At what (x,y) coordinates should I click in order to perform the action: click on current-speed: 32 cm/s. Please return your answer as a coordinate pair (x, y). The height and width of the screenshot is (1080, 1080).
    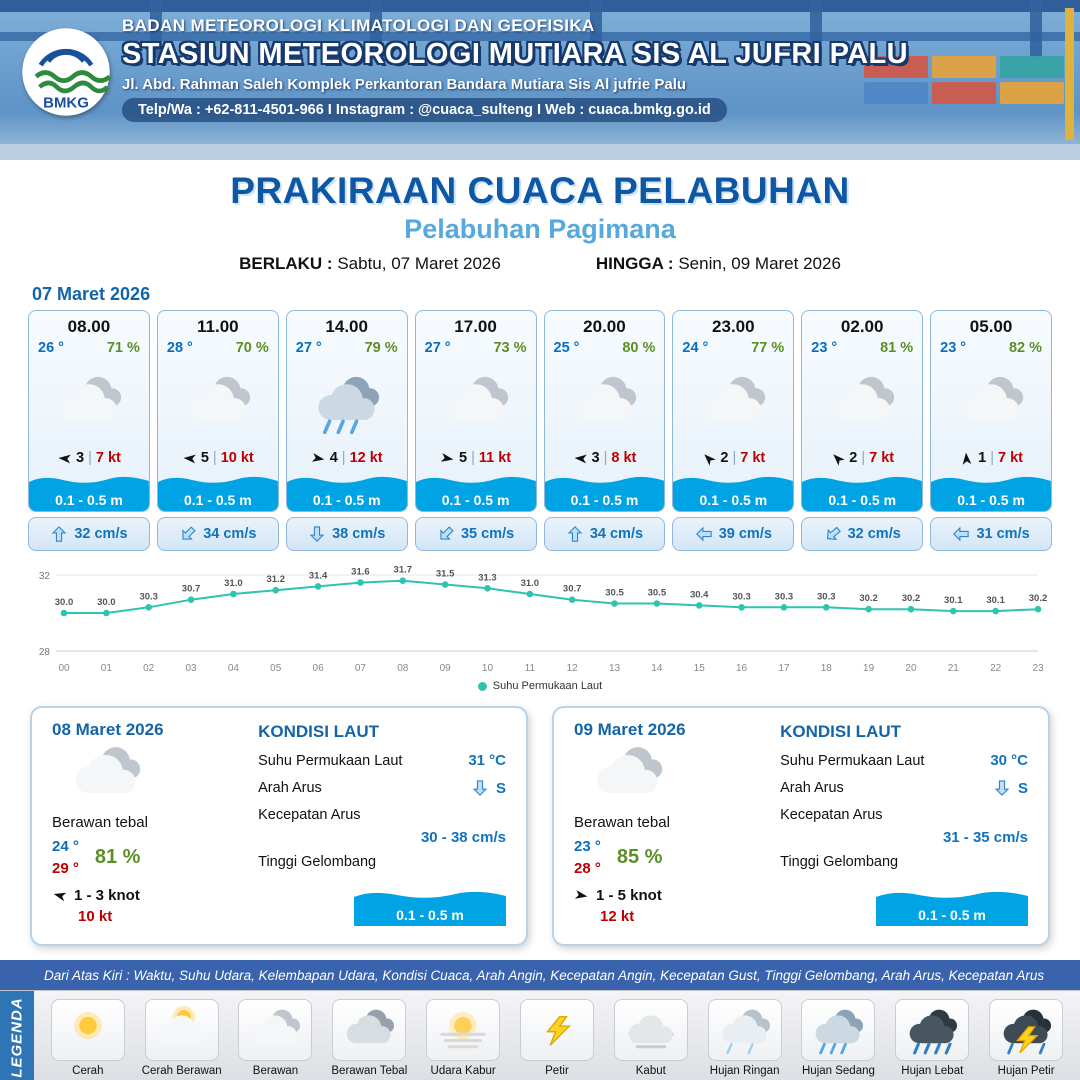
    Looking at the image, I should click on (101, 534).